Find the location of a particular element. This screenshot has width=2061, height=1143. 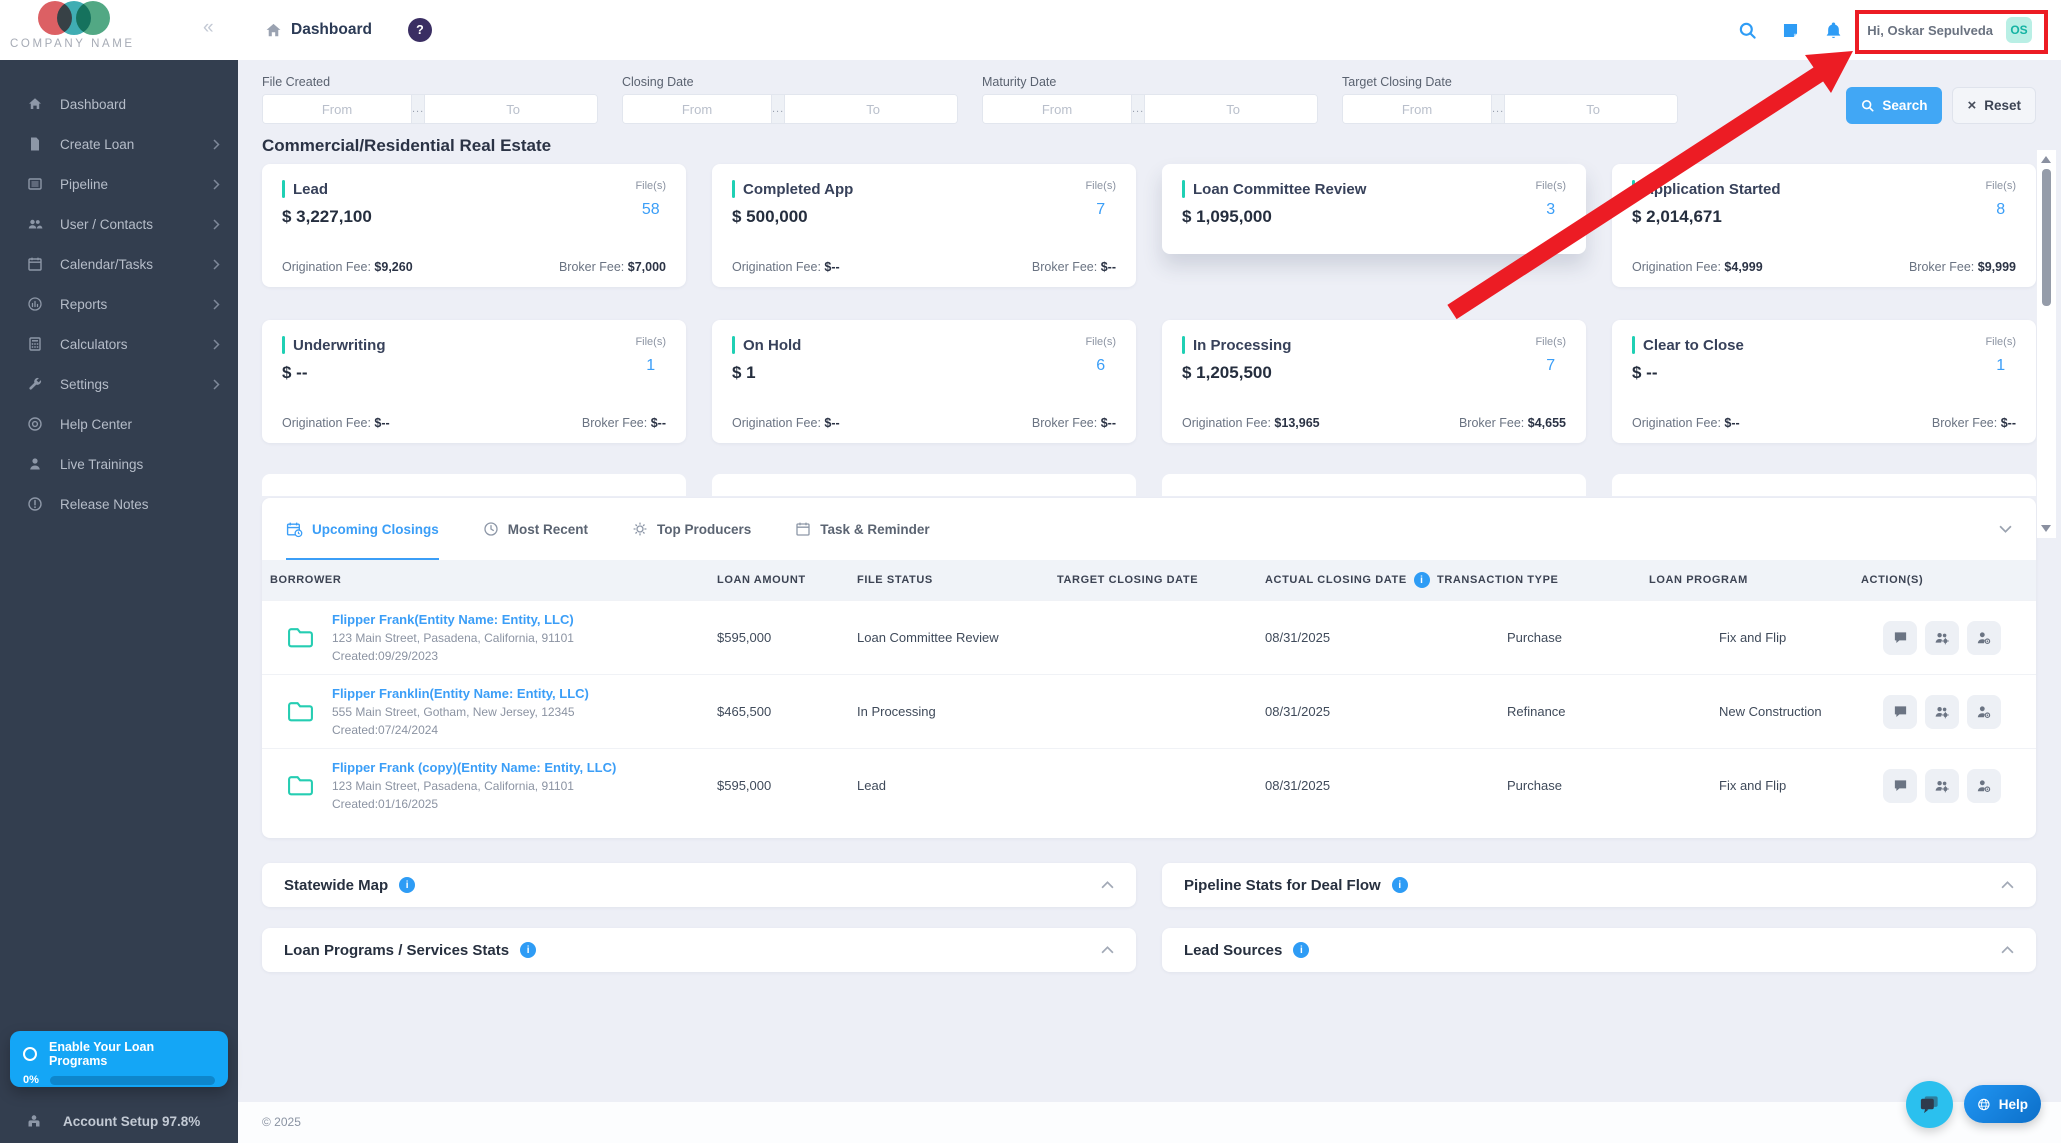

files-count: 6 is located at coordinates (1101, 365).